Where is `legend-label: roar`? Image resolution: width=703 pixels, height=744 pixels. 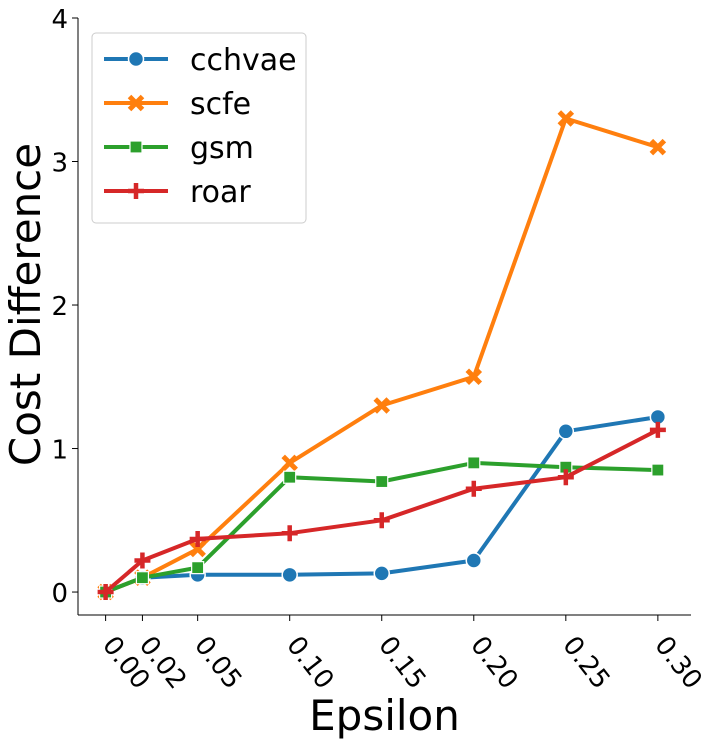 legend-label: roar is located at coordinates (220, 192).